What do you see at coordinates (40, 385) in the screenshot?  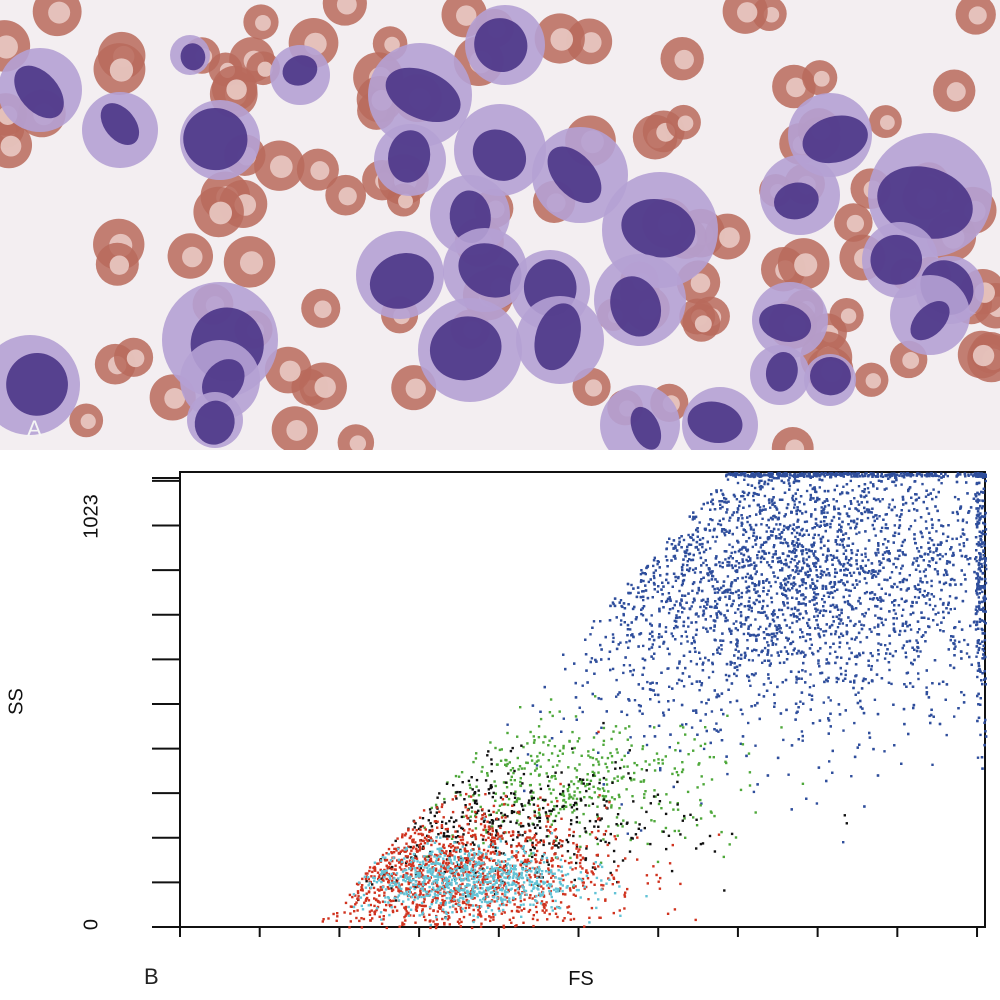 I see `white-blood-cell` at bounding box center [40, 385].